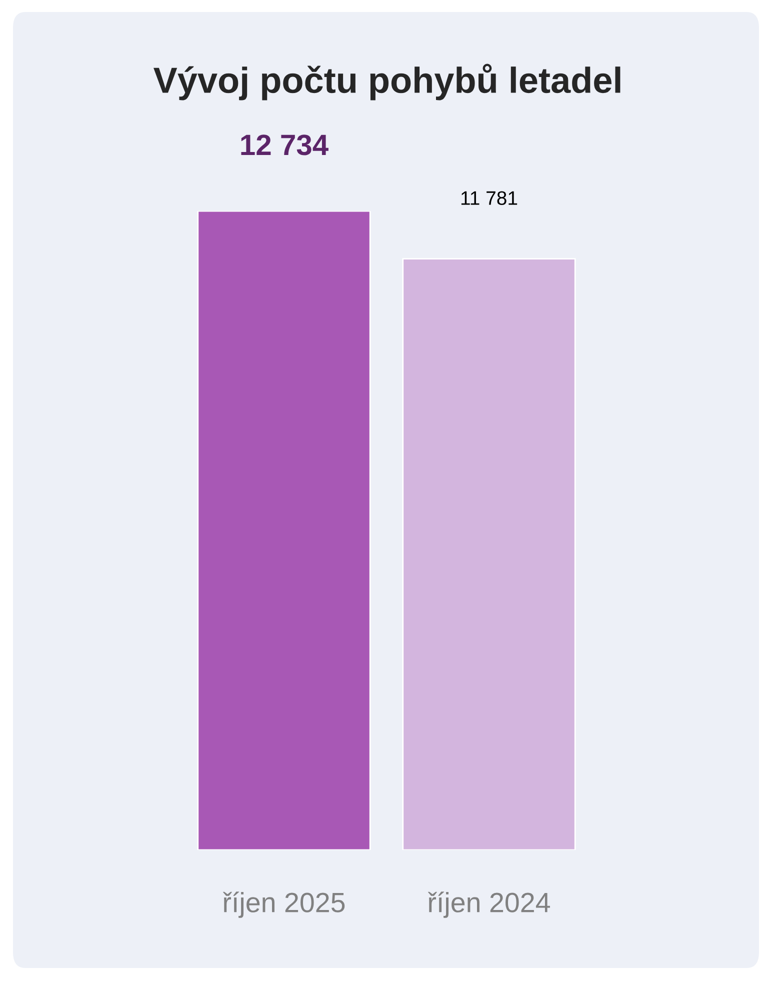 This screenshot has height=983, width=769. Describe the element at coordinates (489, 905) in the screenshot. I see `x-tick-label: říjen 2024` at that location.